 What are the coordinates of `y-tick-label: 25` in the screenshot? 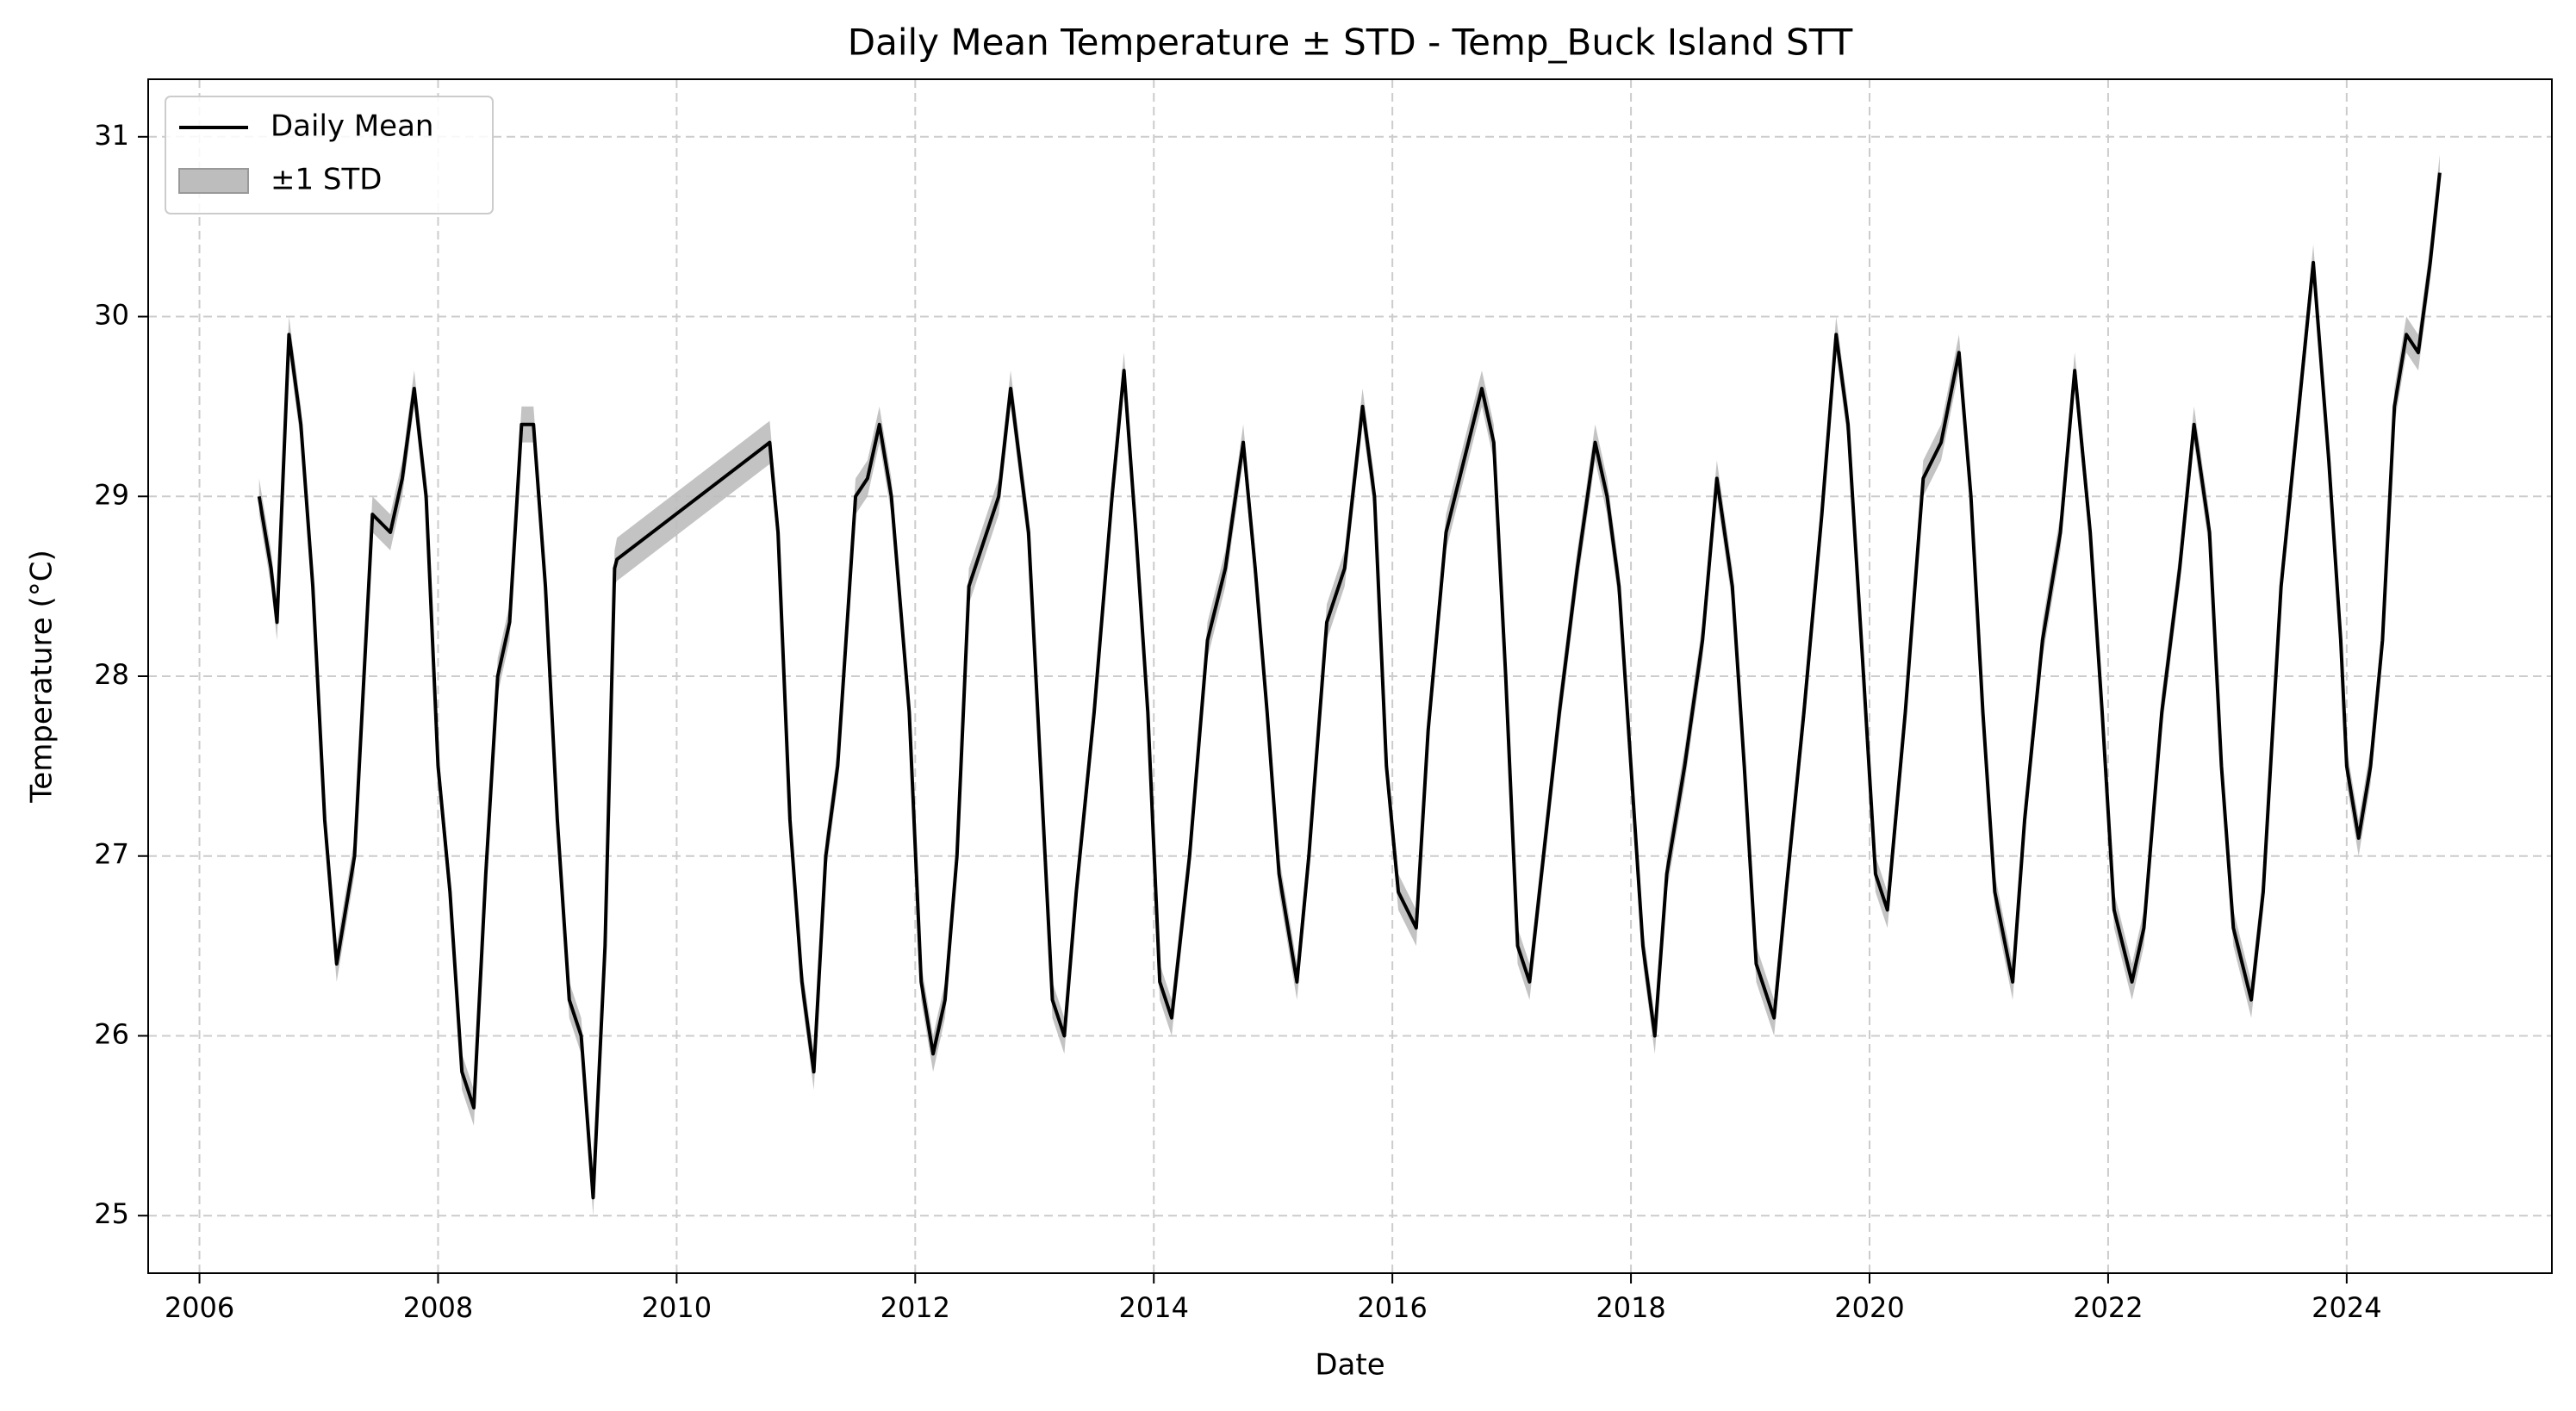 It's located at (112, 1213).